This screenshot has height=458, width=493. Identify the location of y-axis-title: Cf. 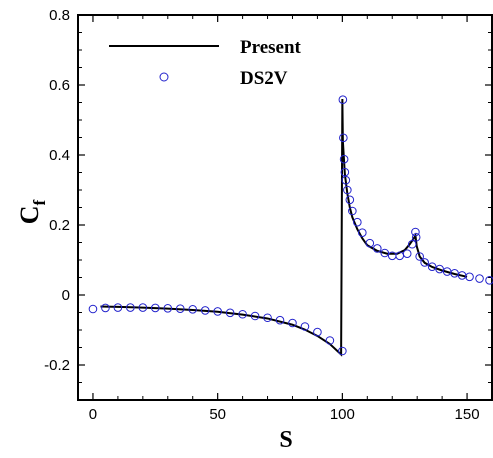
(32, 211).